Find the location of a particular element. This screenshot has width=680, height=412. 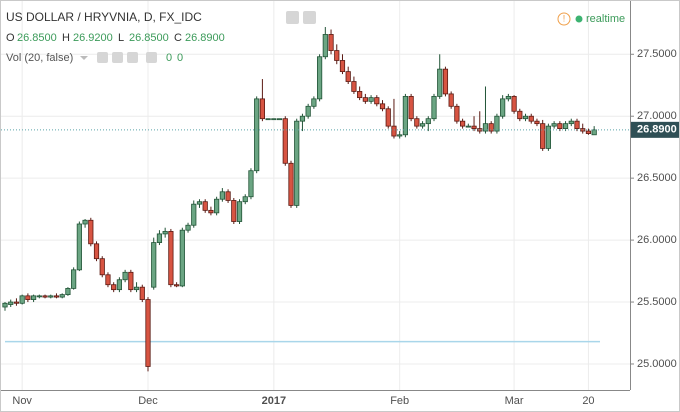

y-tick-label: 27.0000 is located at coordinates (657, 116).